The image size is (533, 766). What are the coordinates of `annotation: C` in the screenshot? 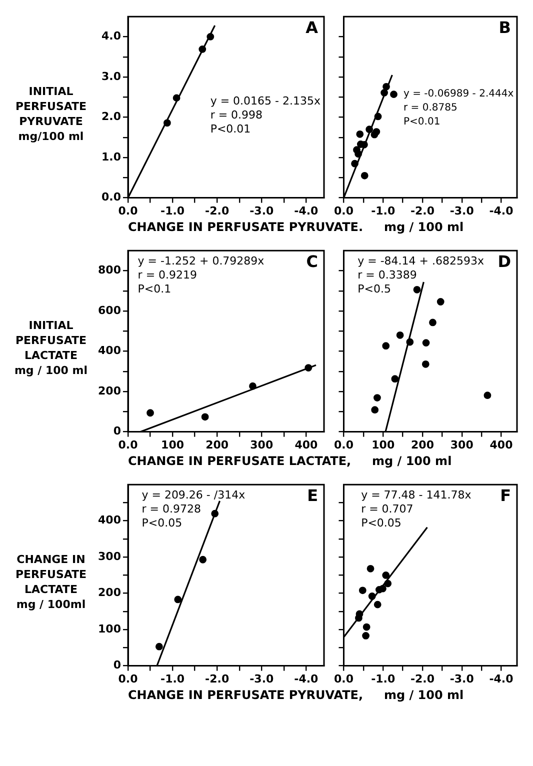 It's located at (312, 261).